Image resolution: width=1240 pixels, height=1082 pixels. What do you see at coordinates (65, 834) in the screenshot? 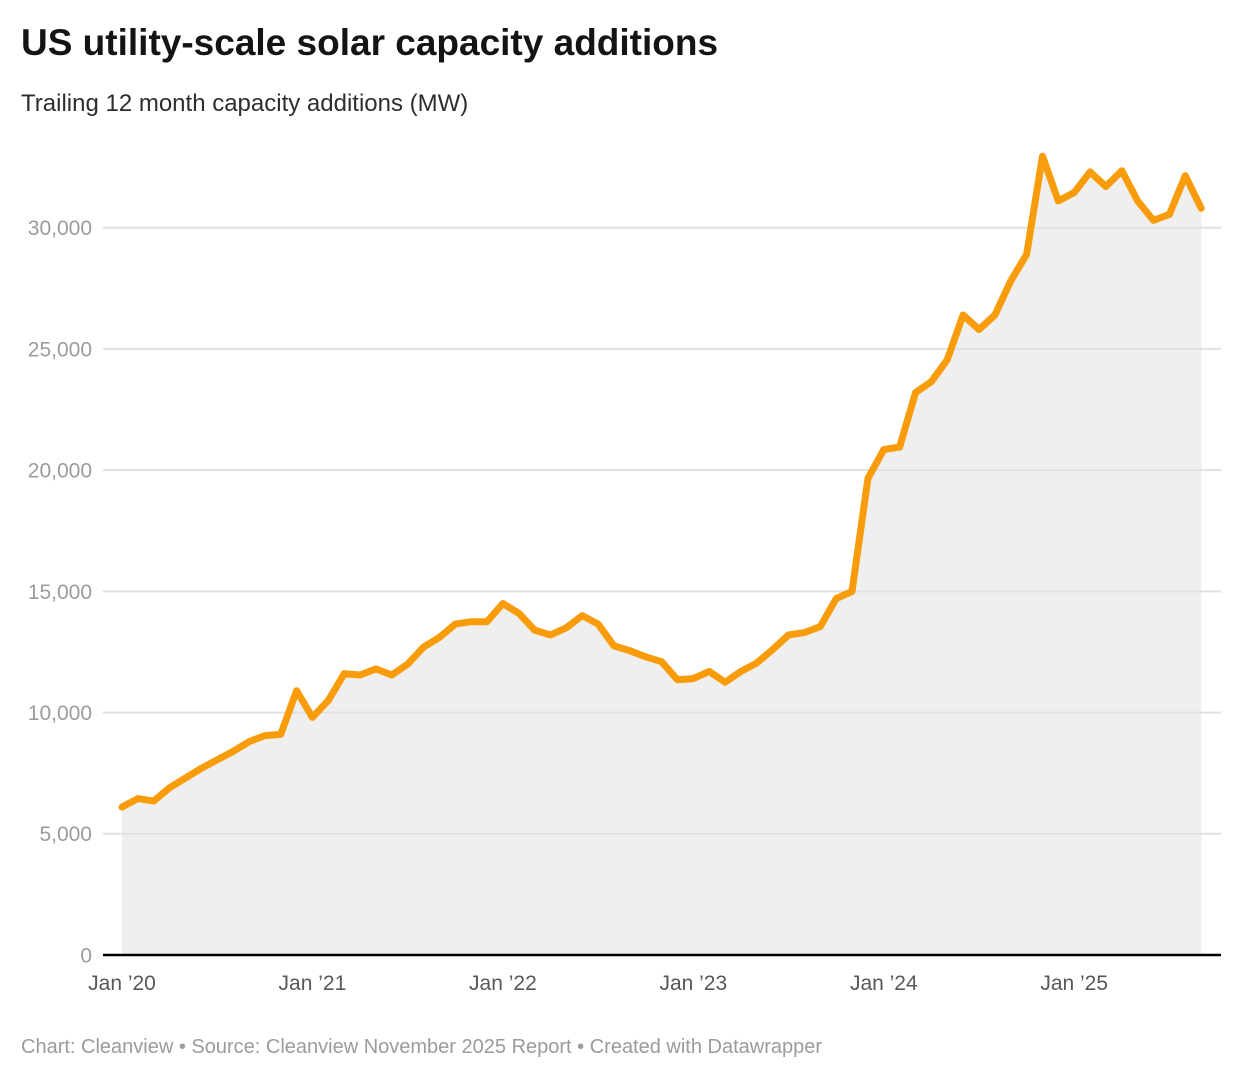
I see `y-axis-tick-label: 5,000` at bounding box center [65, 834].